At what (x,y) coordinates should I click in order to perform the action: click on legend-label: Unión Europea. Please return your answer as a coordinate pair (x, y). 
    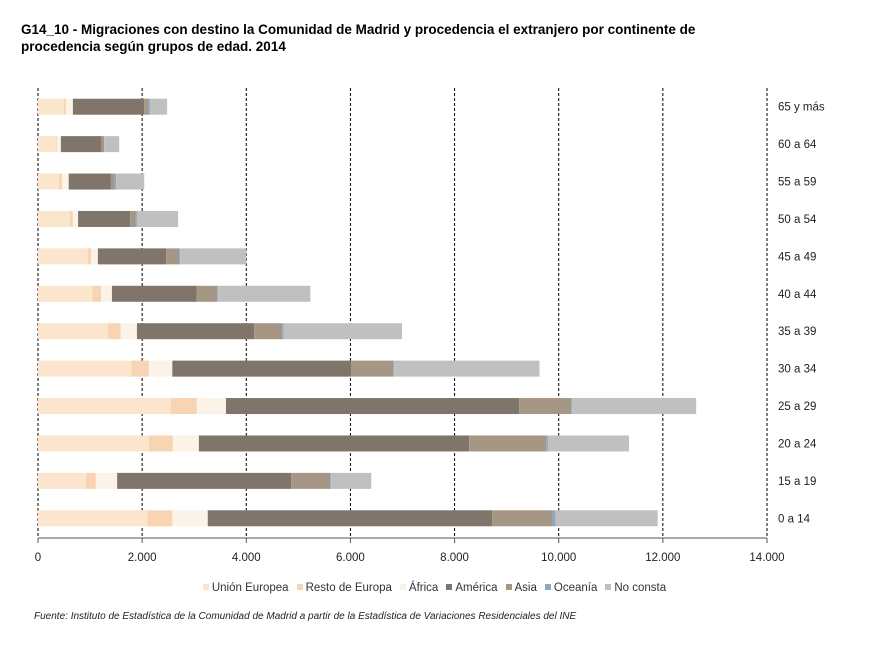
    Looking at the image, I should click on (250, 588).